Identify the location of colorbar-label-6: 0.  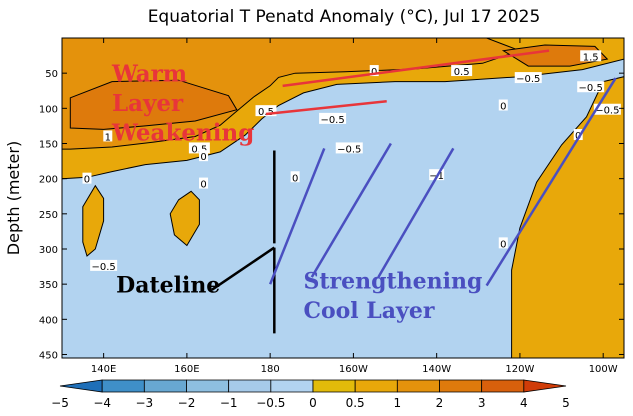
(313, 403).